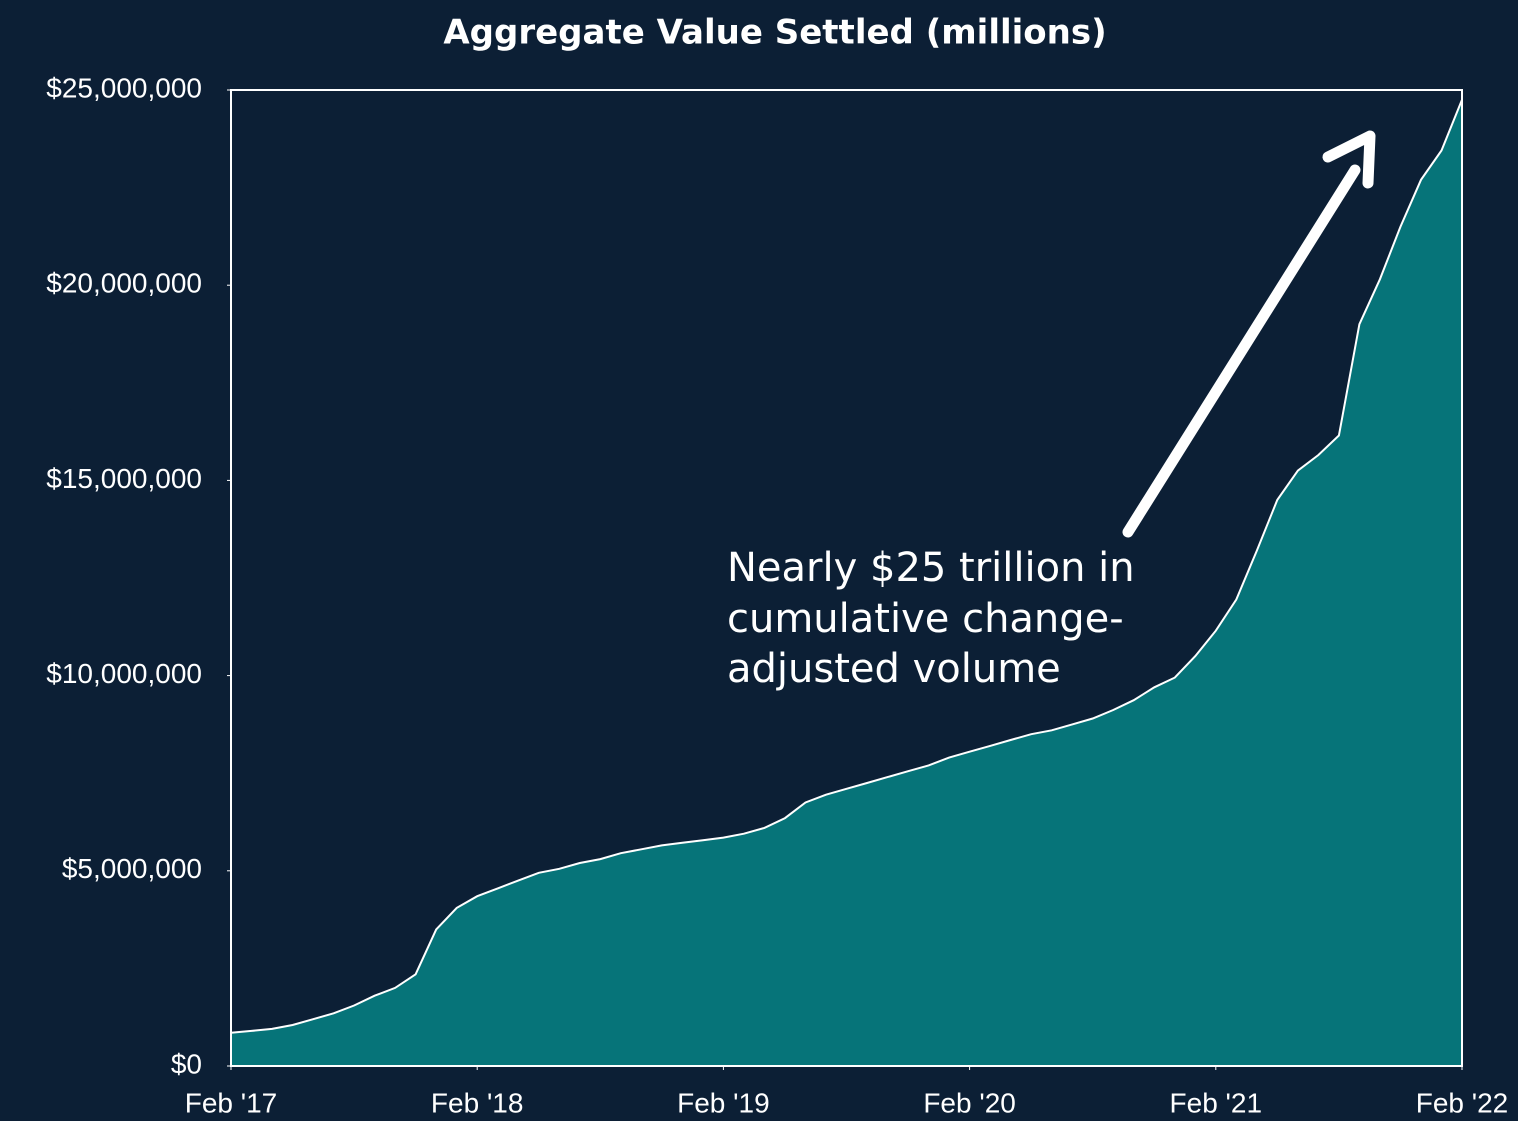 The height and width of the screenshot is (1121, 1518). What do you see at coordinates (894, 669) in the screenshot?
I see `annotation-line: adjusted volume` at bounding box center [894, 669].